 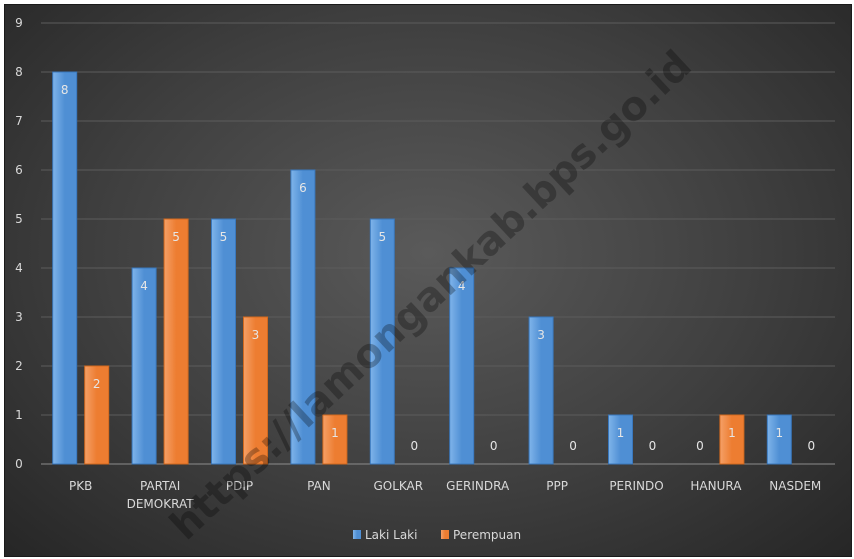 What do you see at coordinates (19, 317) in the screenshot?
I see `y-tick-label: 3` at bounding box center [19, 317].